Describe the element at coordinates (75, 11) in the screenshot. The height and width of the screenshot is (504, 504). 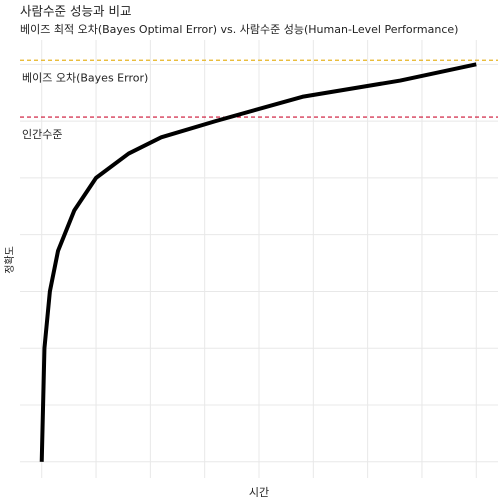
I see `chart-title: 사람수준 성능과 비교` at that location.